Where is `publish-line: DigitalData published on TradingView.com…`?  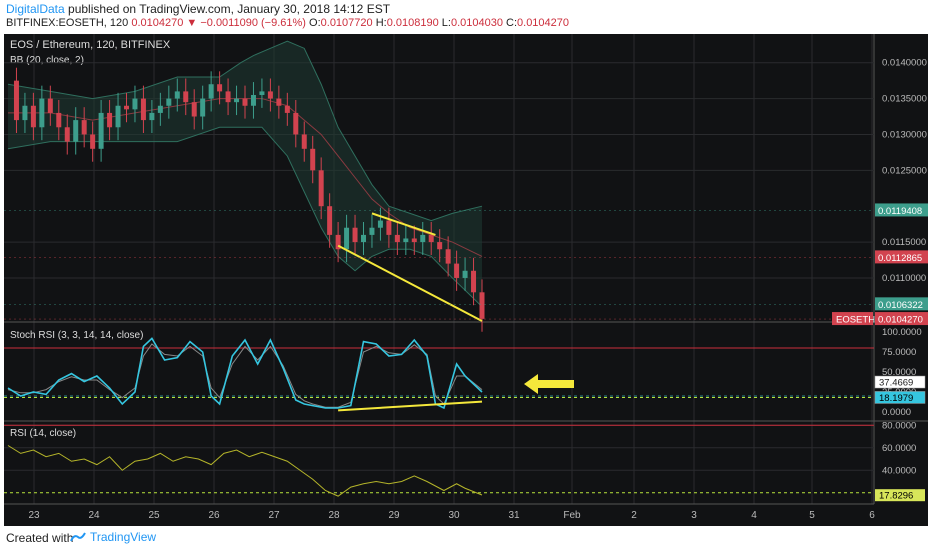
publish-line: DigitalData published on TradingView.com… is located at coordinates (198, 9).